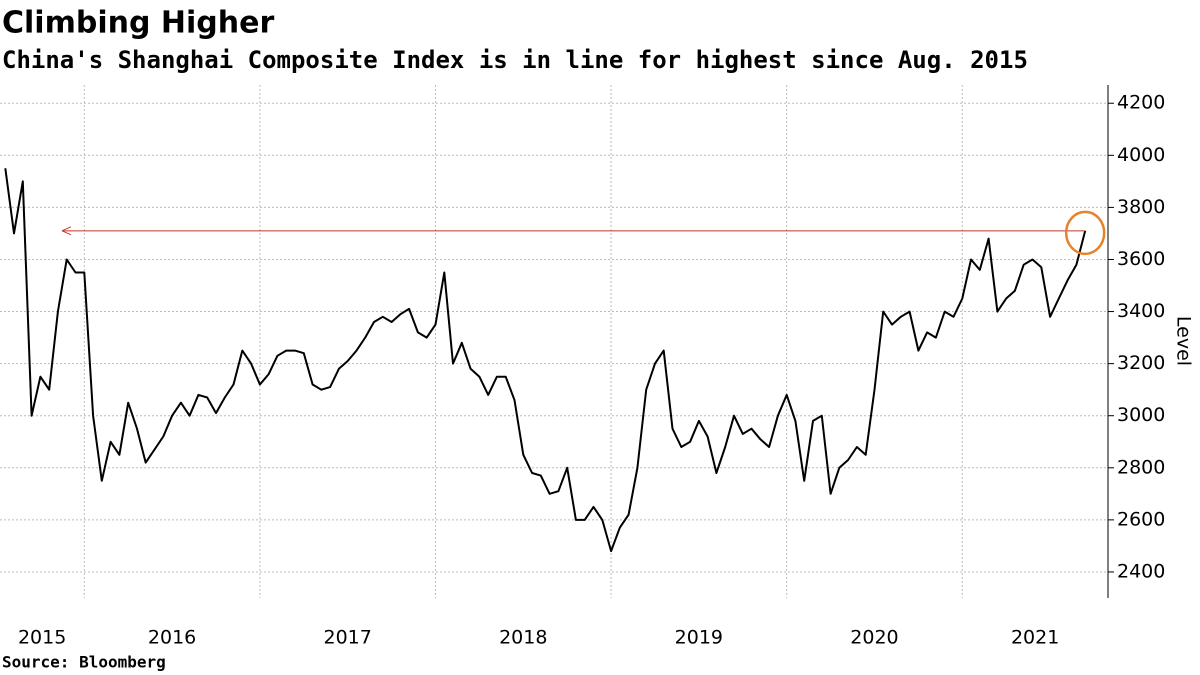 The height and width of the screenshot is (675, 1200). I want to click on y-tick-label: 3400, so click(1141, 311).